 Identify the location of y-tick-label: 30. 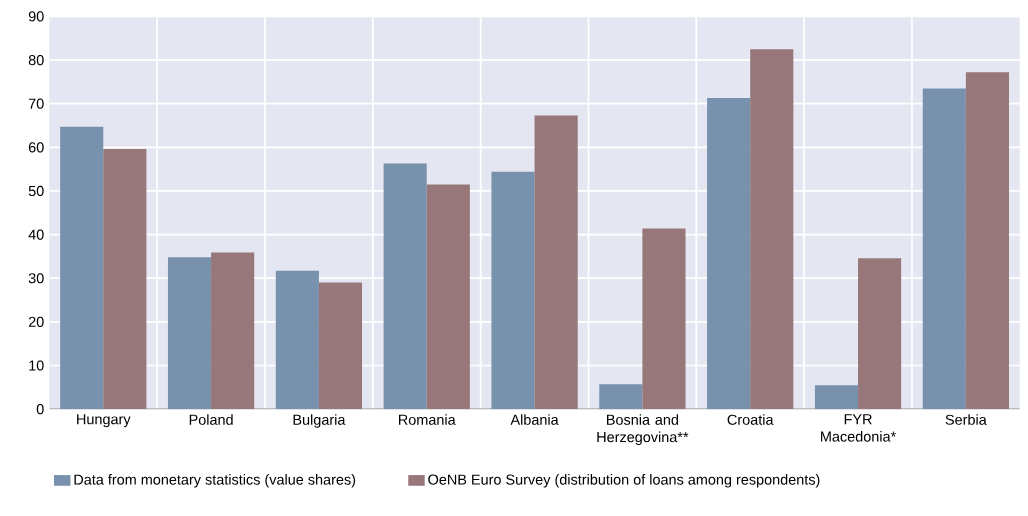
(36, 278).